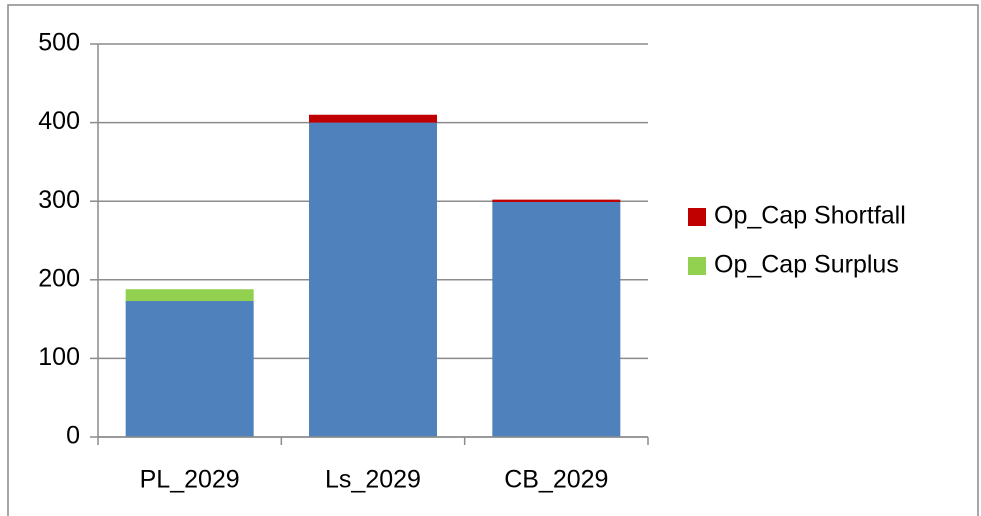  Describe the element at coordinates (810, 216) in the screenshot. I see `legend-label: Op_Cap Shortfall` at that location.